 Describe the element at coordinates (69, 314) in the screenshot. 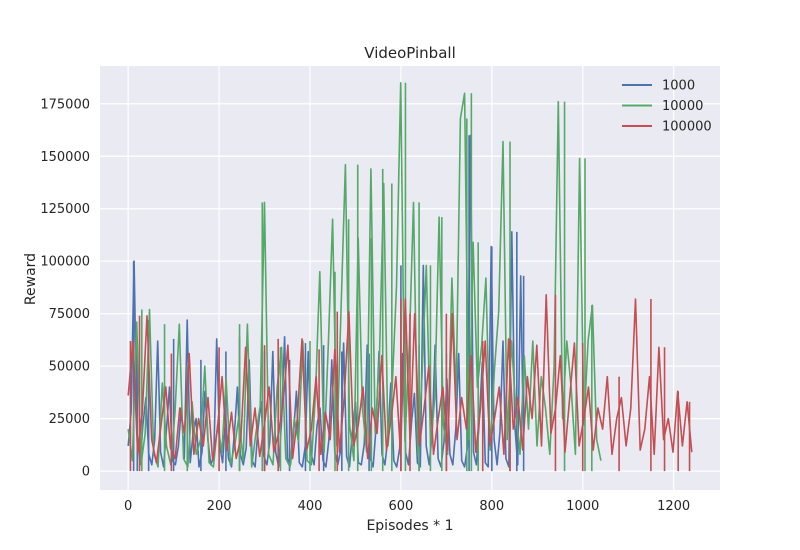

I see `y-tick-label: 75000` at that location.